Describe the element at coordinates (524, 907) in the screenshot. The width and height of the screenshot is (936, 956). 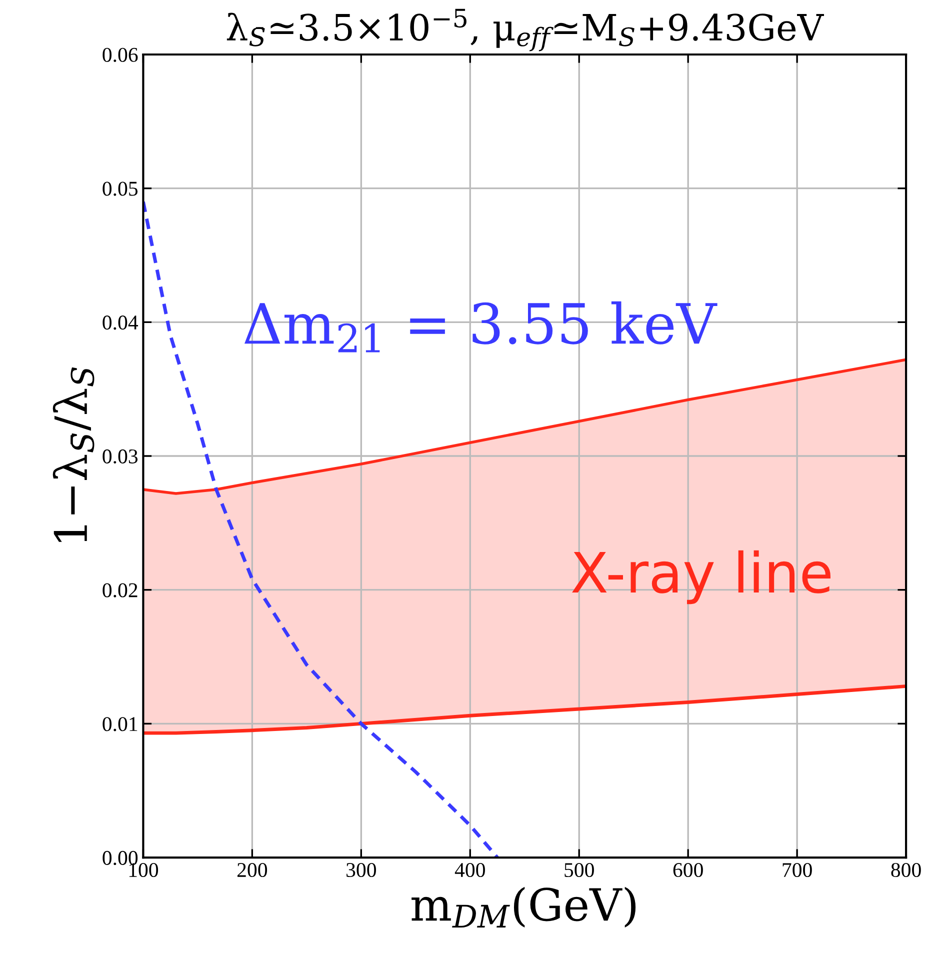
I see `x-axis-title: m$_{DM}$(GeV)` at that location.